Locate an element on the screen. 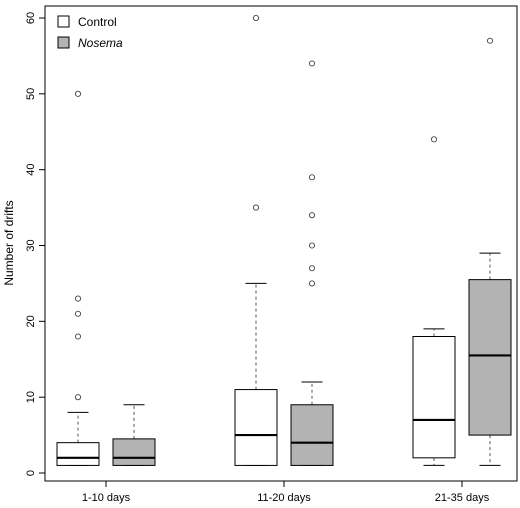 This screenshot has width=520, height=508. legend-entry-nosema: Nosema is located at coordinates (90, 43).